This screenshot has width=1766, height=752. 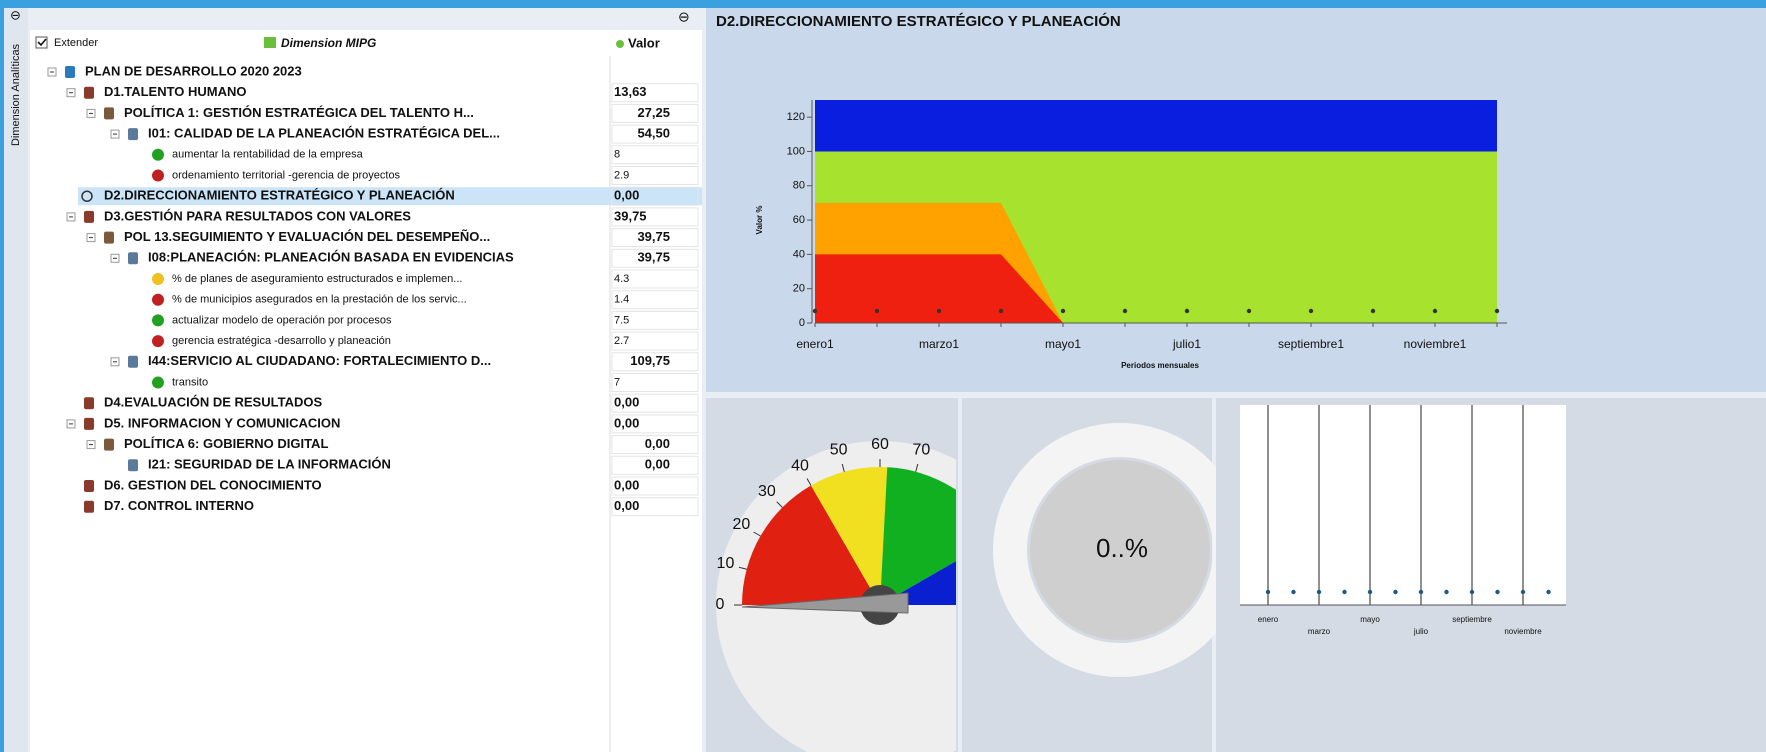 I want to click on row-highlight, so click(x=390, y=196).